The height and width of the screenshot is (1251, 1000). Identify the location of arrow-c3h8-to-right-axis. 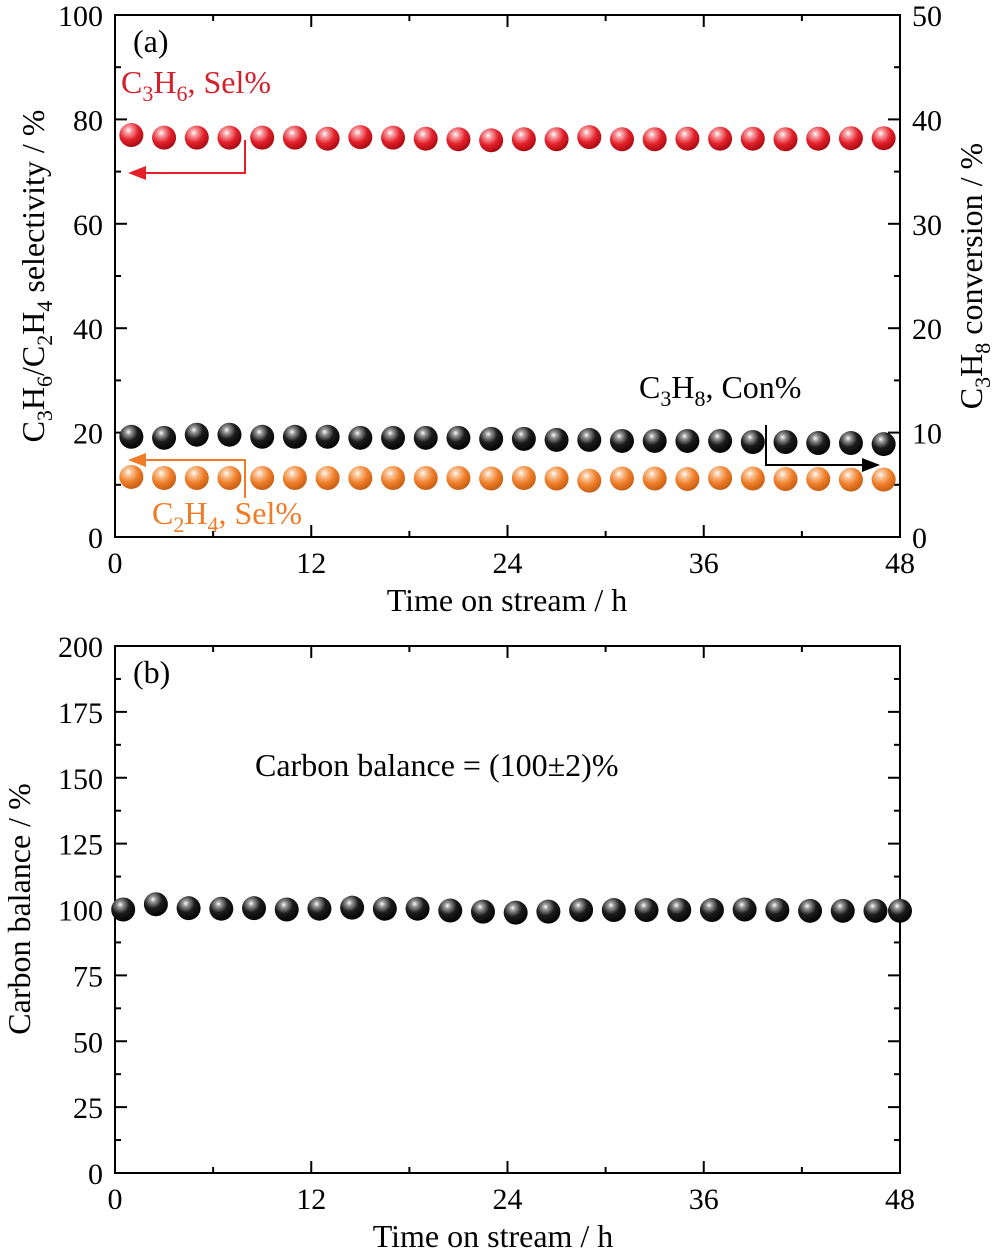
(822, 448).